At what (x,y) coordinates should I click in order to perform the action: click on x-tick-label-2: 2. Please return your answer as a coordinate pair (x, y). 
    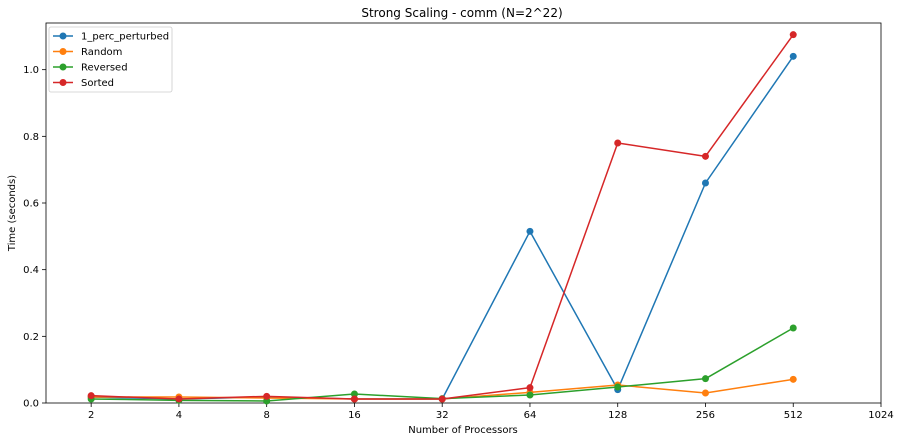
    Looking at the image, I should click on (91, 415).